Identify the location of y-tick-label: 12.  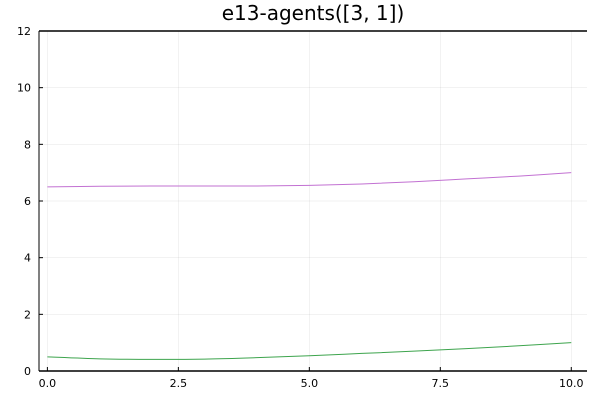
(24, 31).